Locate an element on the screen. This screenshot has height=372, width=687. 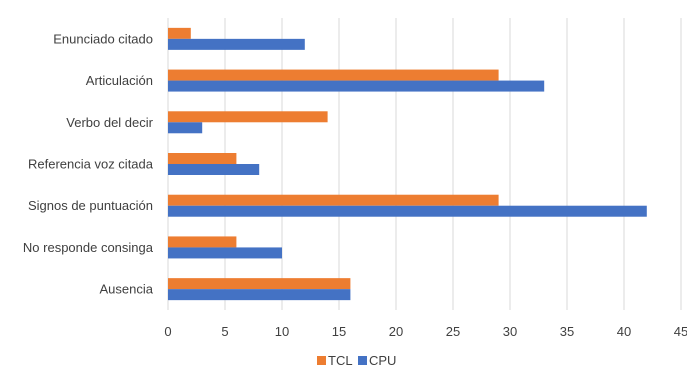
legend: TCL CPU is located at coordinates (356, 360).